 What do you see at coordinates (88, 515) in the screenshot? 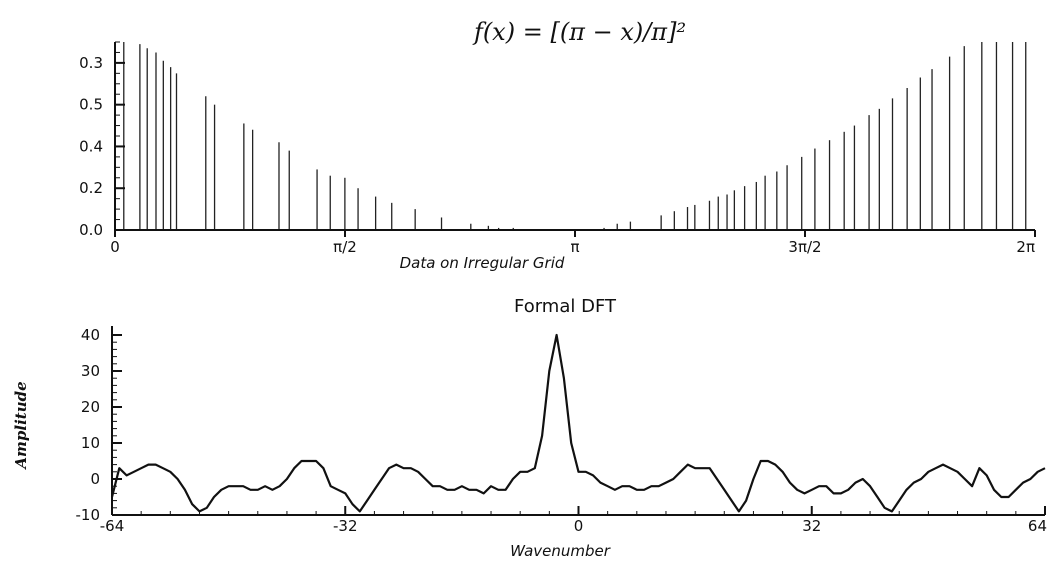
I see `y-tick-label: -10` at bounding box center [88, 515].